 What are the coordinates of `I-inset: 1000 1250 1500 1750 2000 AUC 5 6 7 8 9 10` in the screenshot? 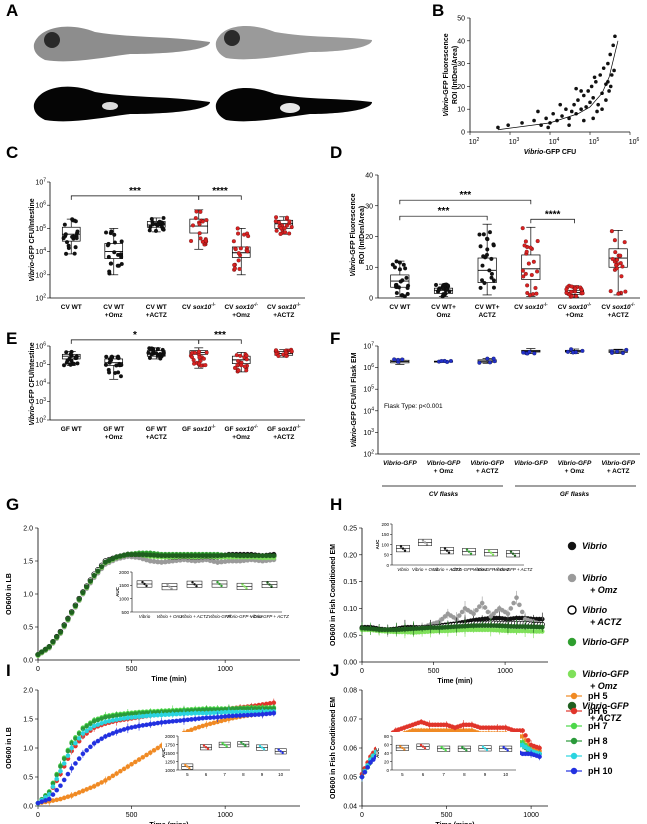 It's located at (227, 760).